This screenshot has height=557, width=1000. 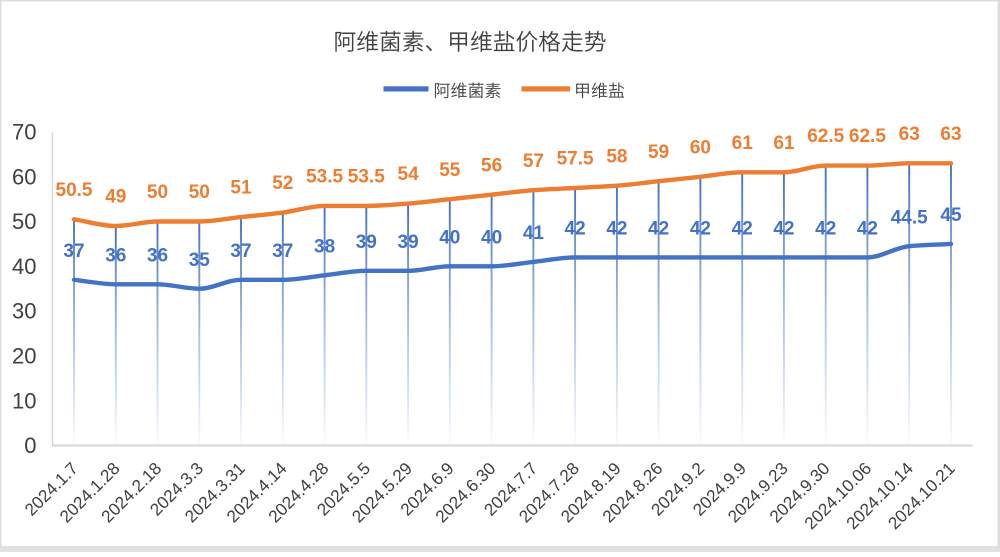 I want to click on svg-text: 52, so click(x=282, y=183).